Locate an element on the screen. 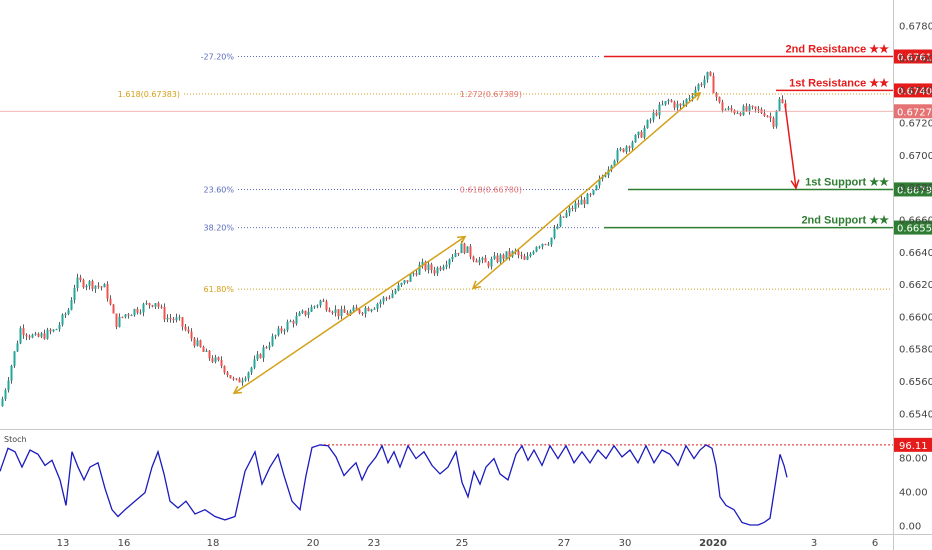 The width and height of the screenshot is (932, 550). level-label: 1st Resistance ★★ is located at coordinates (839, 83).